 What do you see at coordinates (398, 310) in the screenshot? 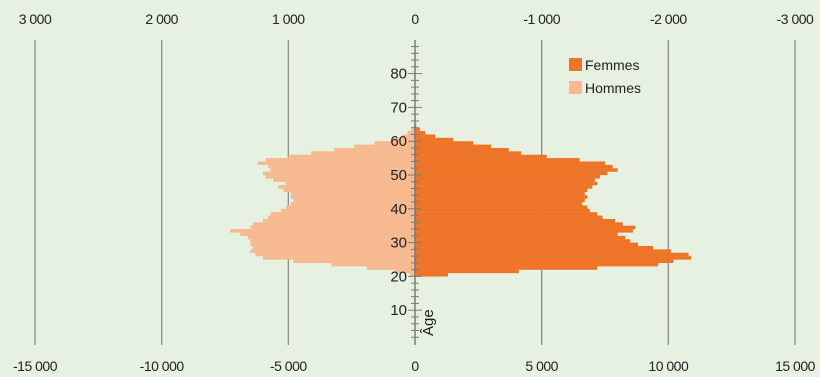
I see `age-tick-label: 10` at bounding box center [398, 310].